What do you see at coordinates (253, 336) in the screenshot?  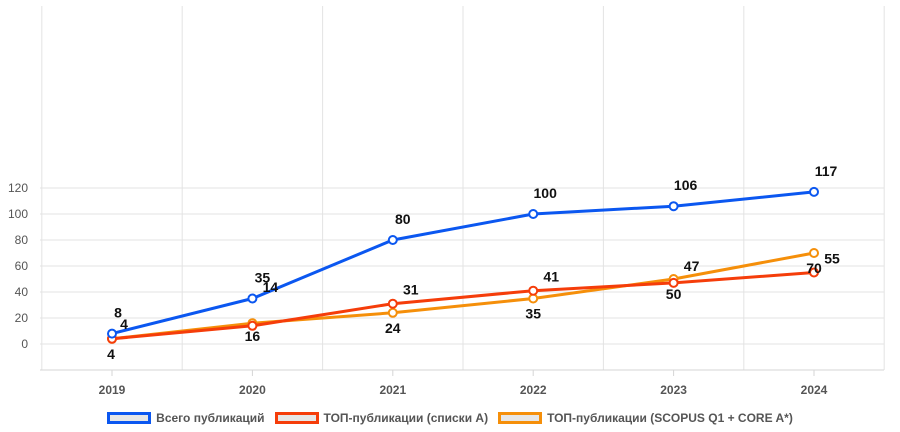 I see `data-label: 16` at bounding box center [253, 336].